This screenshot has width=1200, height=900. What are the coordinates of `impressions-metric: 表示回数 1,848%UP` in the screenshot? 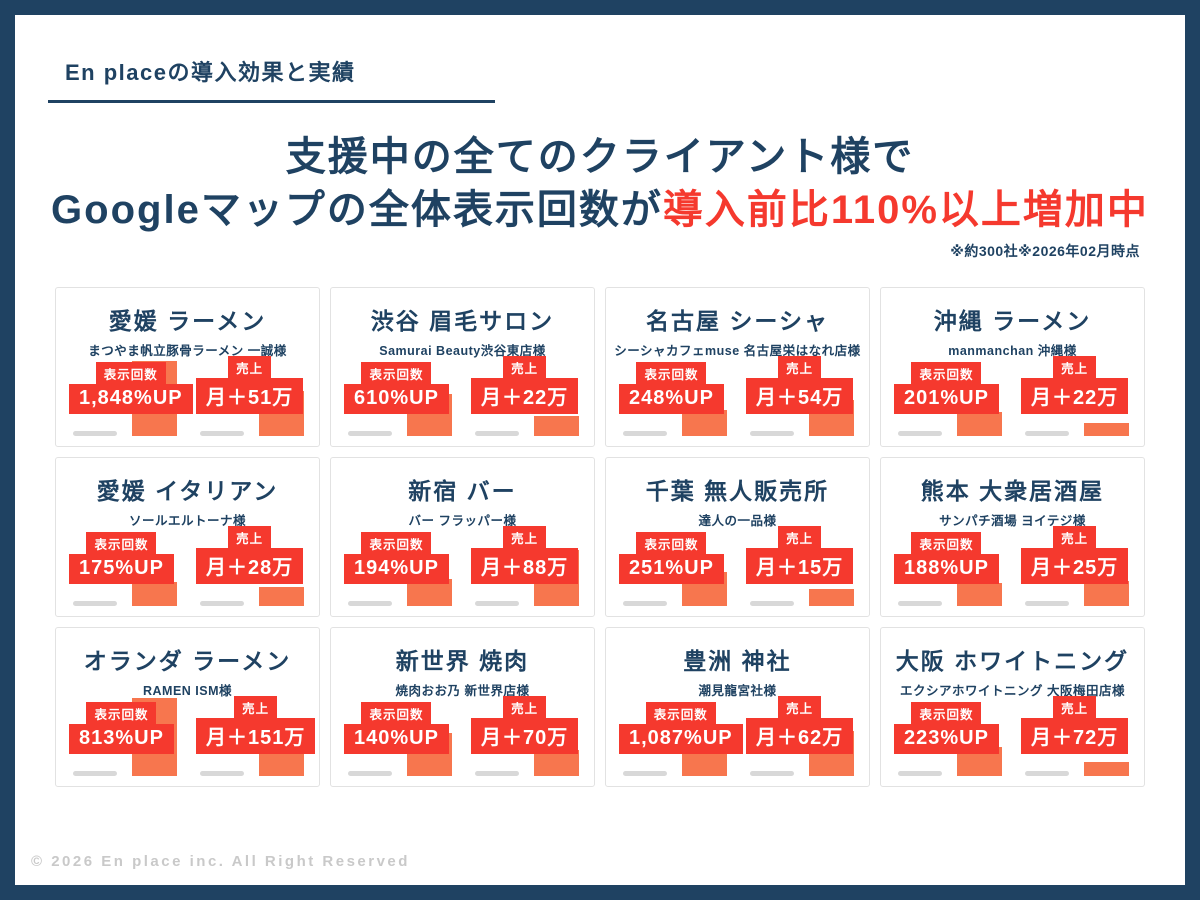 It's located at (131, 394).